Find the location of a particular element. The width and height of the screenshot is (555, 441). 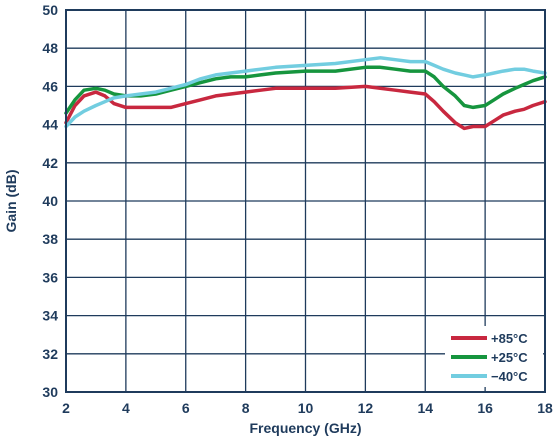

y-axis-title: Gain (dB) is located at coordinates (11, 201).